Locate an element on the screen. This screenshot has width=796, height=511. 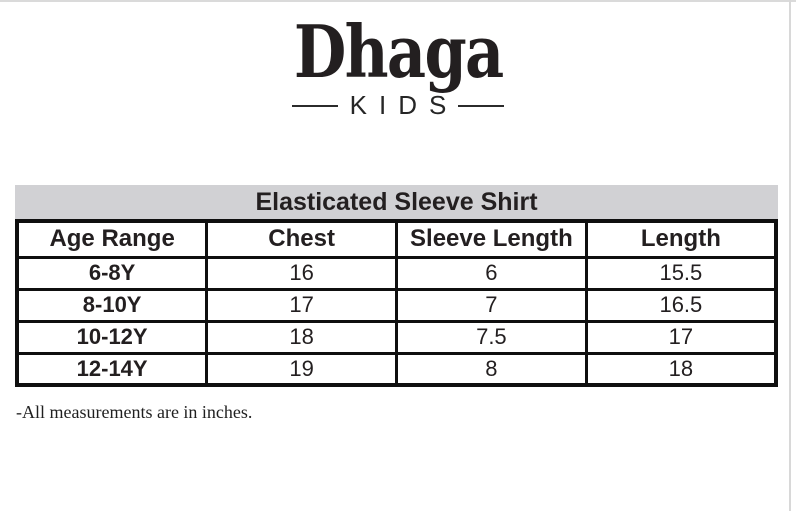
chest-cell: 17 is located at coordinates (301, 305).